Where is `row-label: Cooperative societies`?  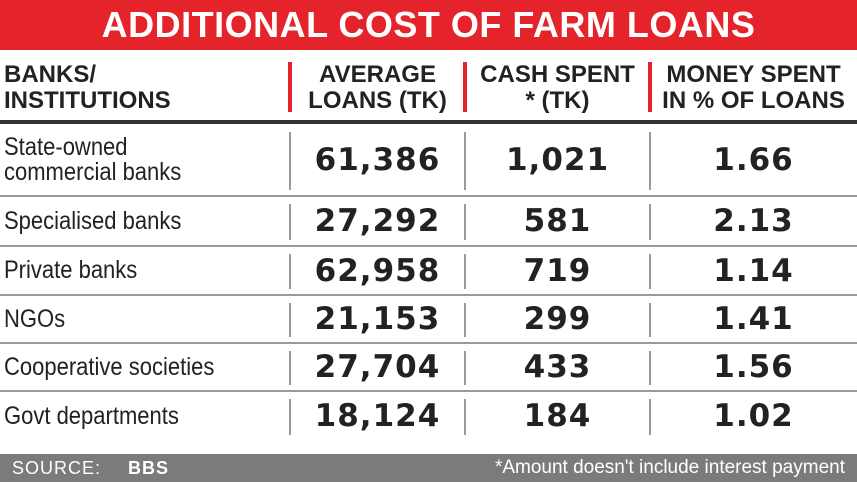
row-label: Cooperative societies is located at coordinates (109, 366).